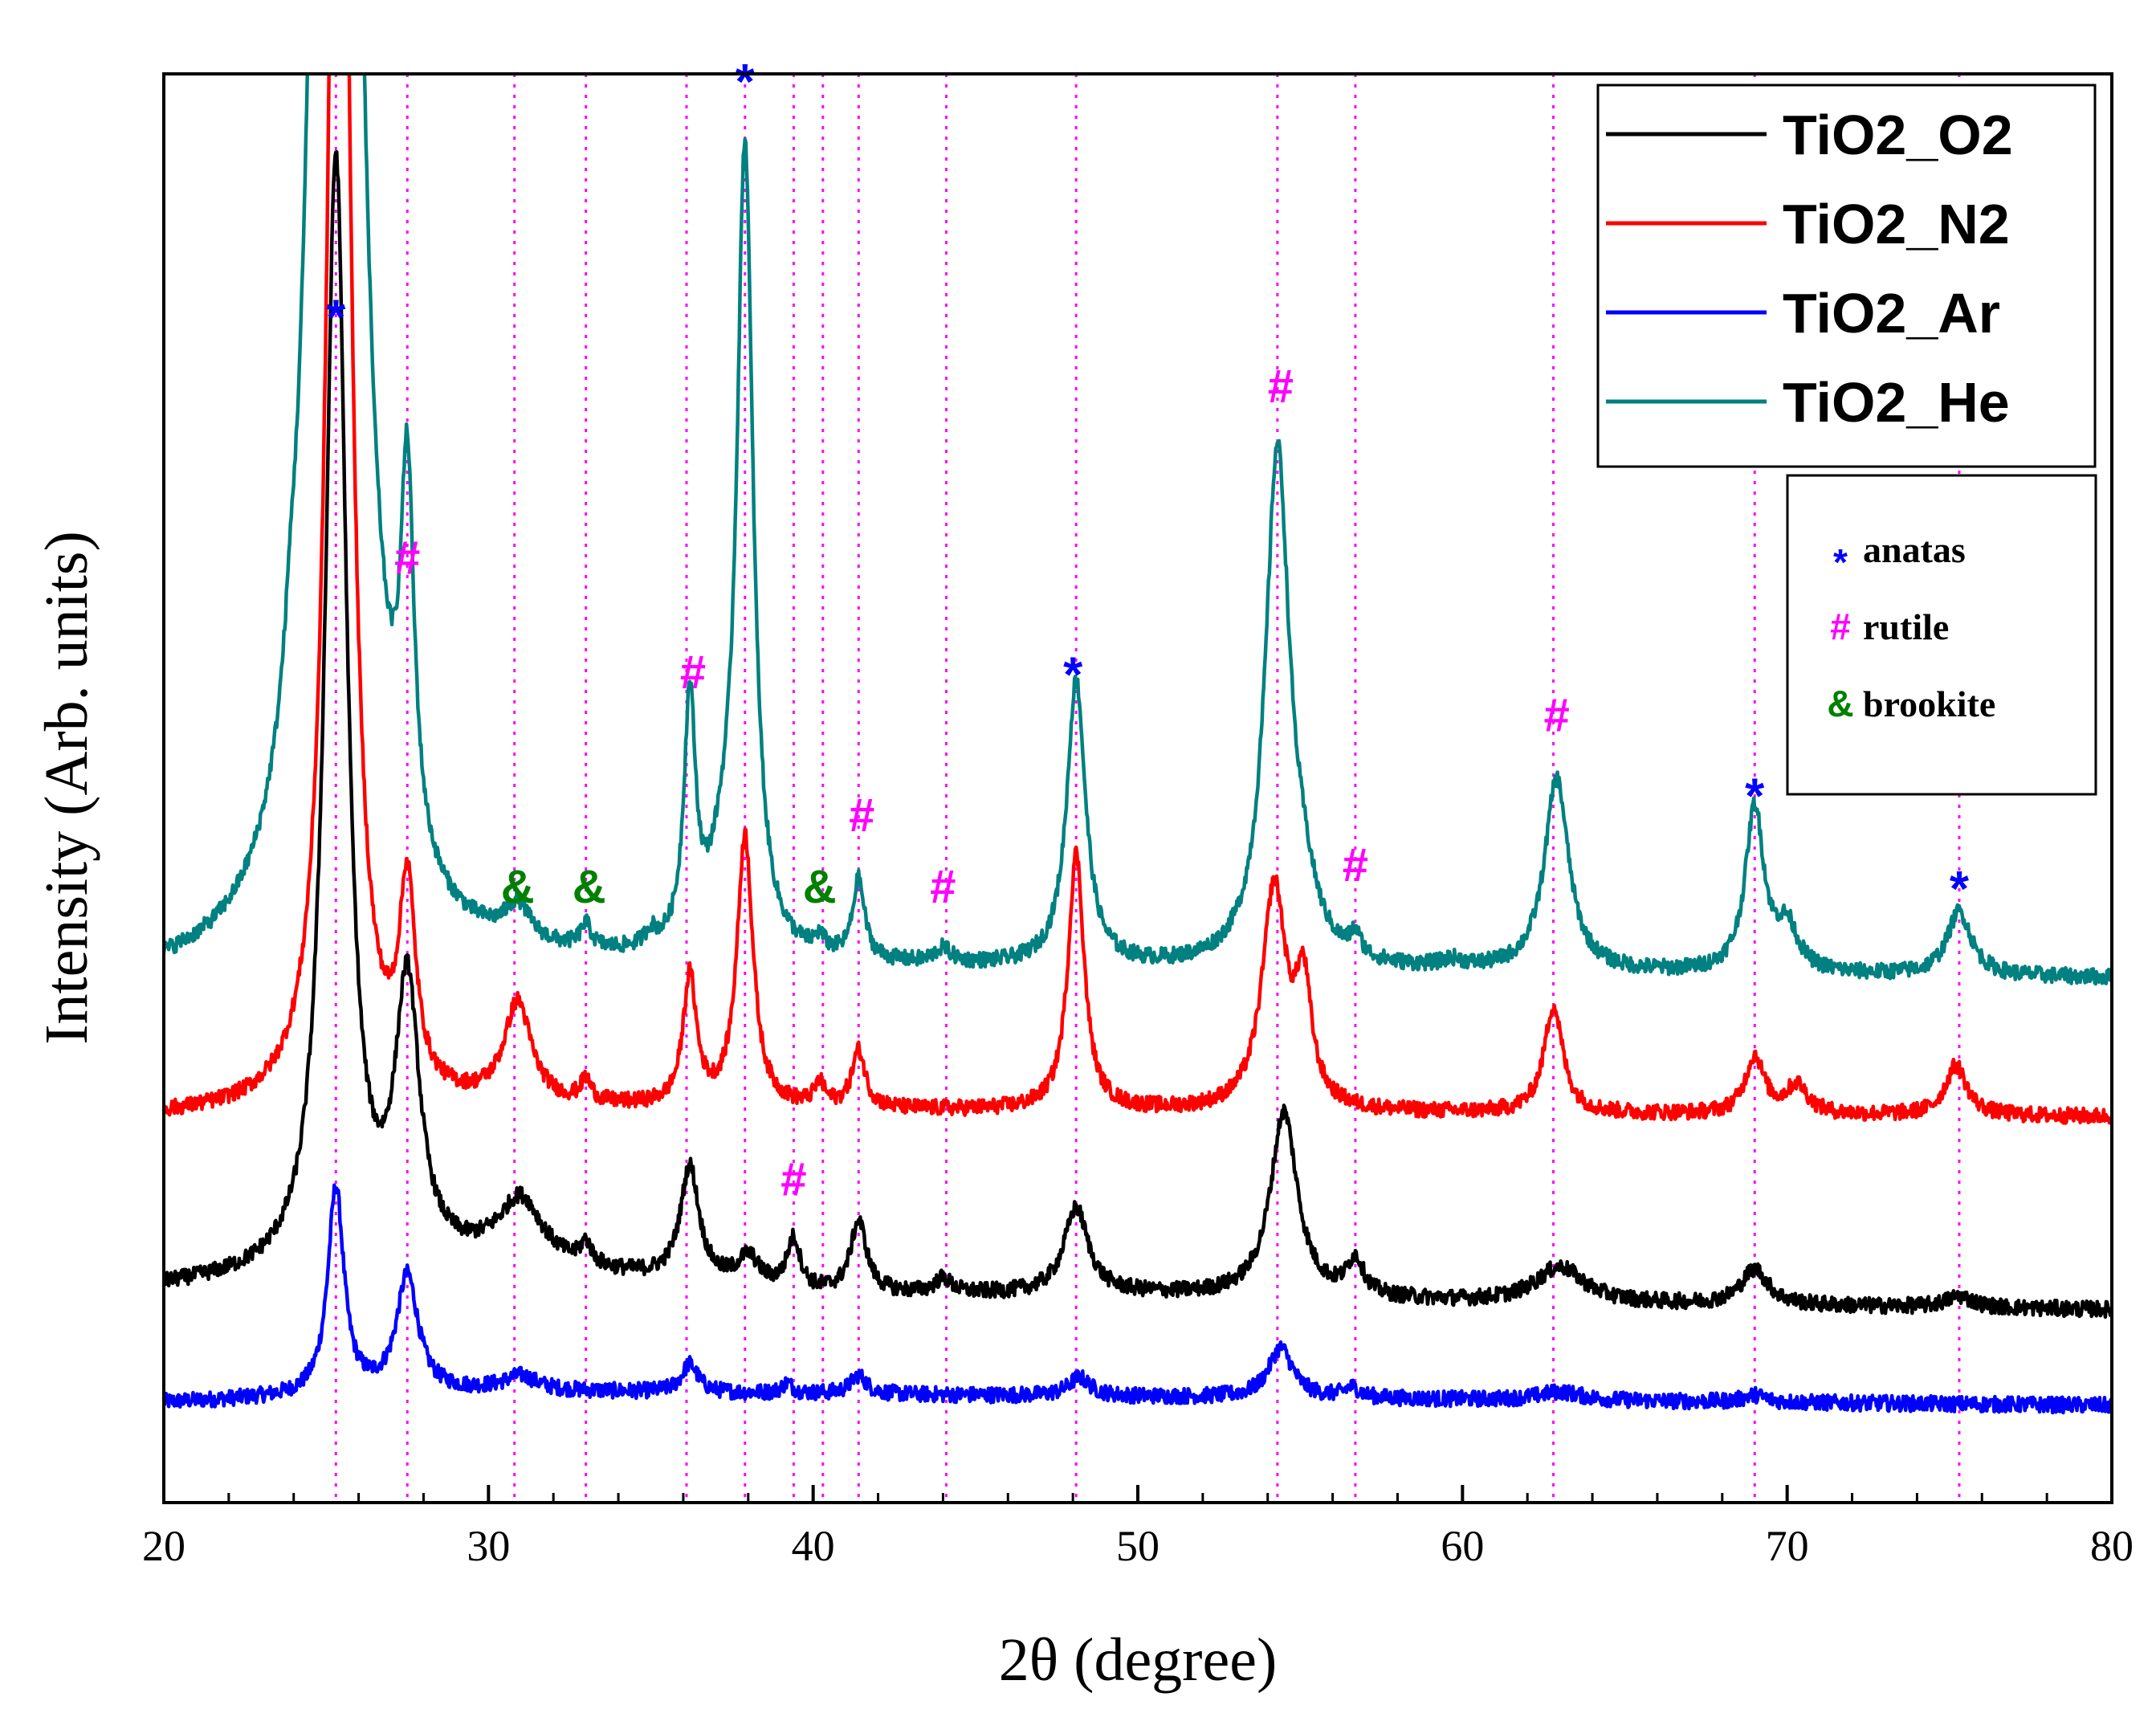  Describe the element at coordinates (814, 1546) in the screenshot. I see `x-tick-label: 40` at that location.